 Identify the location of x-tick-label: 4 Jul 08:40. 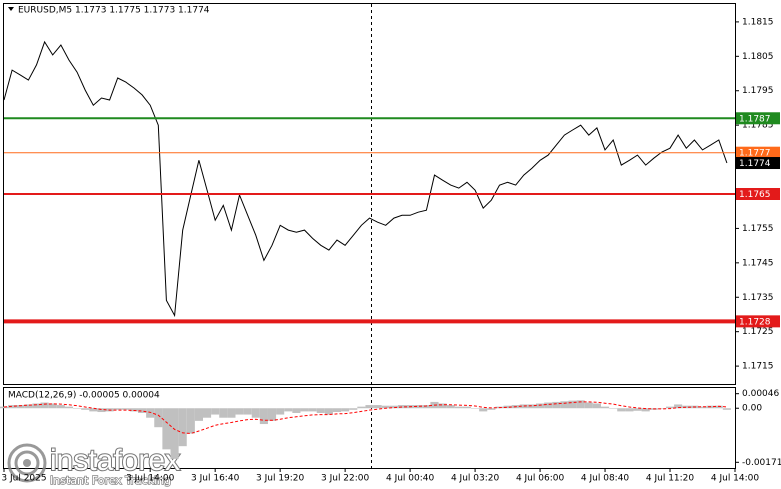
(605, 479).